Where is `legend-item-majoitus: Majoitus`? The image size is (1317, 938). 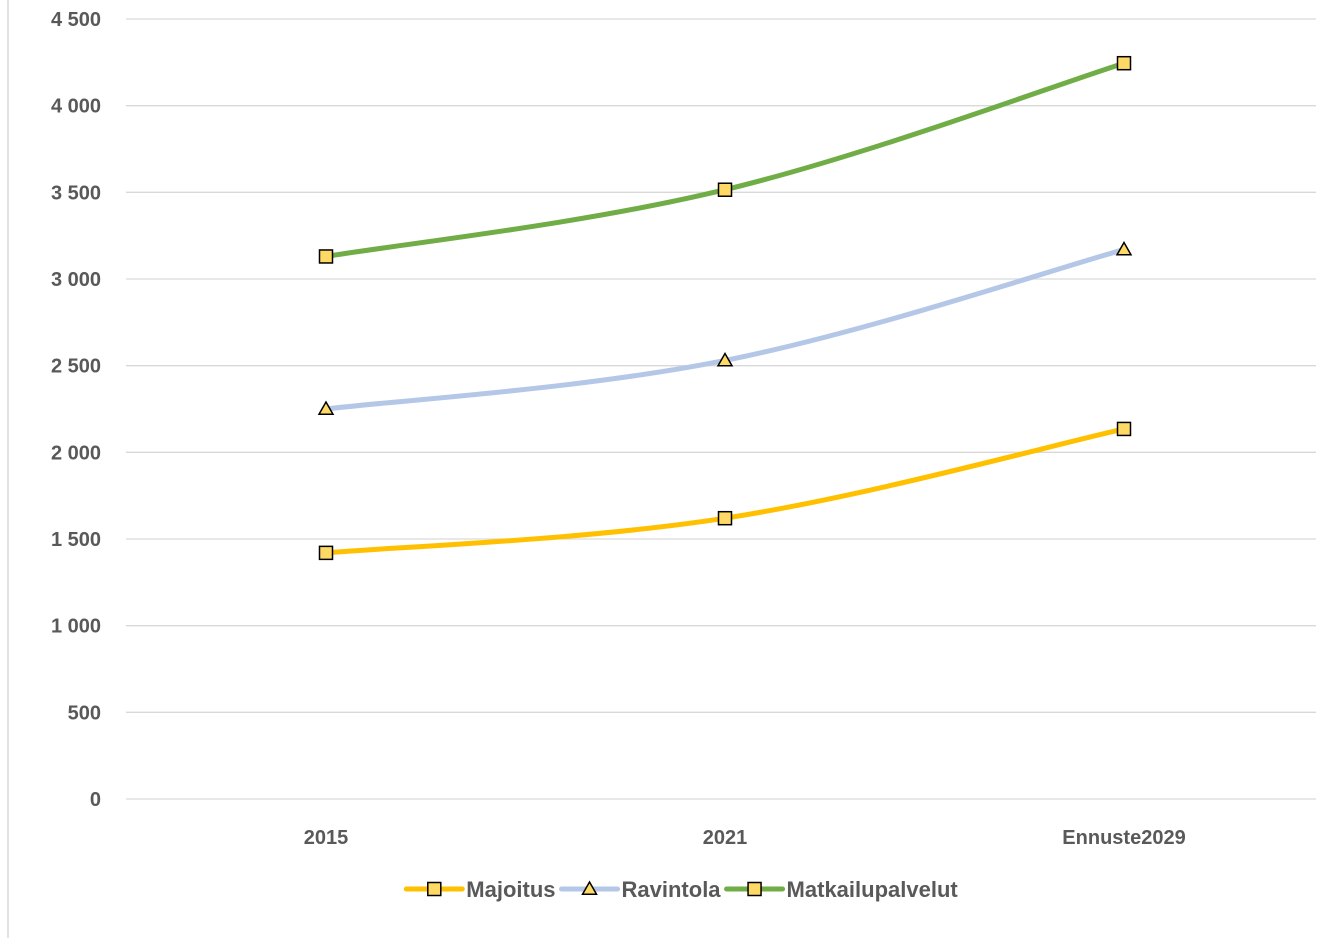
legend-item-majoitus: Majoitus is located at coordinates (479, 889).